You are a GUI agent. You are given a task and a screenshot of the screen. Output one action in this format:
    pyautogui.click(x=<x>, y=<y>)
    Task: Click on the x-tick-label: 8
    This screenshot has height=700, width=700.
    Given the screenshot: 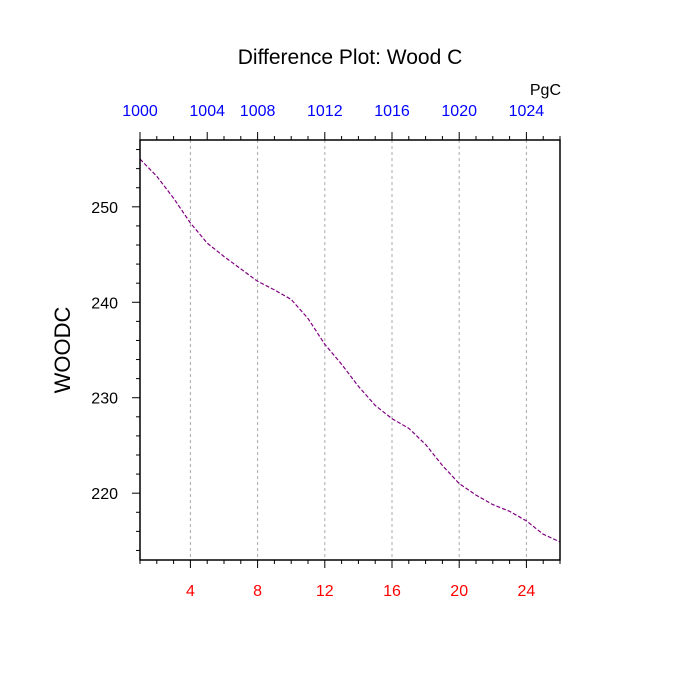 What is the action you would take?
    pyautogui.click(x=257, y=591)
    